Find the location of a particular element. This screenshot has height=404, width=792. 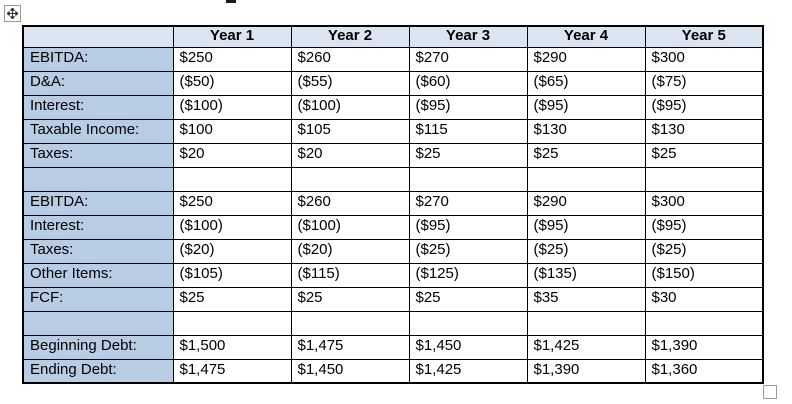

value-cell: ($150) is located at coordinates (704, 275).